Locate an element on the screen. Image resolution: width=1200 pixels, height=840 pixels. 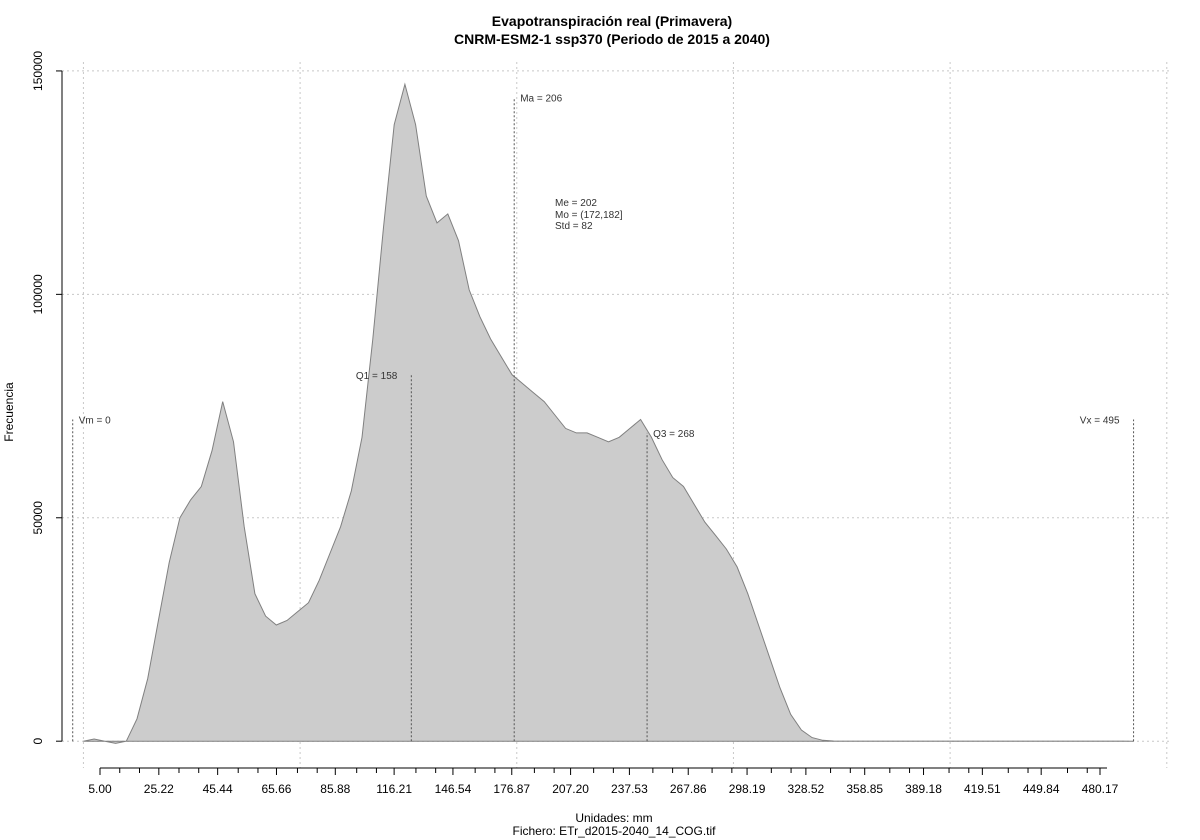
stat-median: Me = 202 is located at coordinates (576, 203).